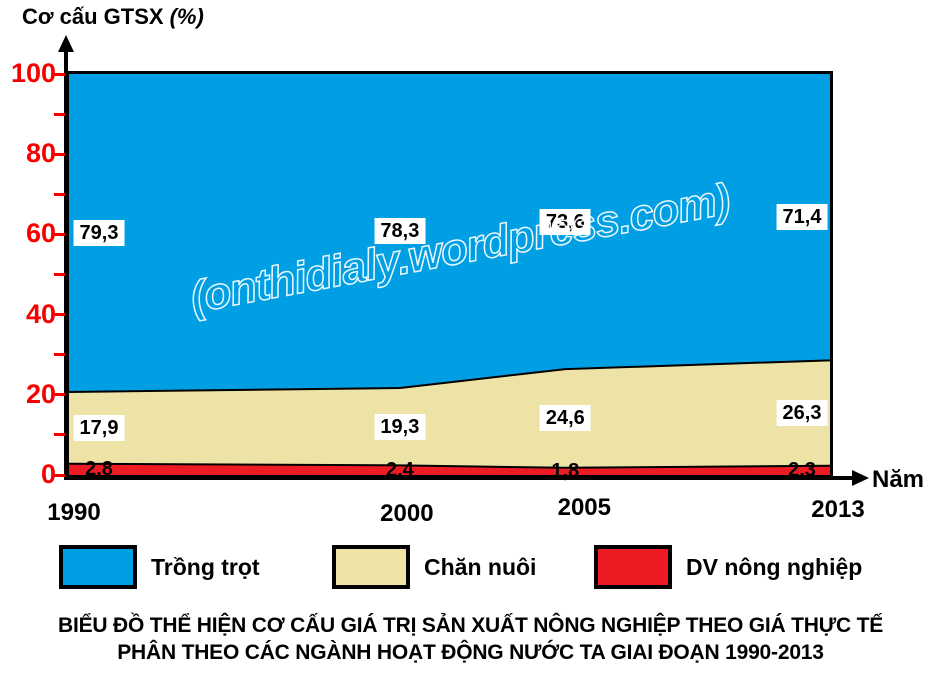 The height and width of the screenshot is (685, 941). Describe the element at coordinates (66, 260) in the screenshot. I see `y-axis-line` at that location.